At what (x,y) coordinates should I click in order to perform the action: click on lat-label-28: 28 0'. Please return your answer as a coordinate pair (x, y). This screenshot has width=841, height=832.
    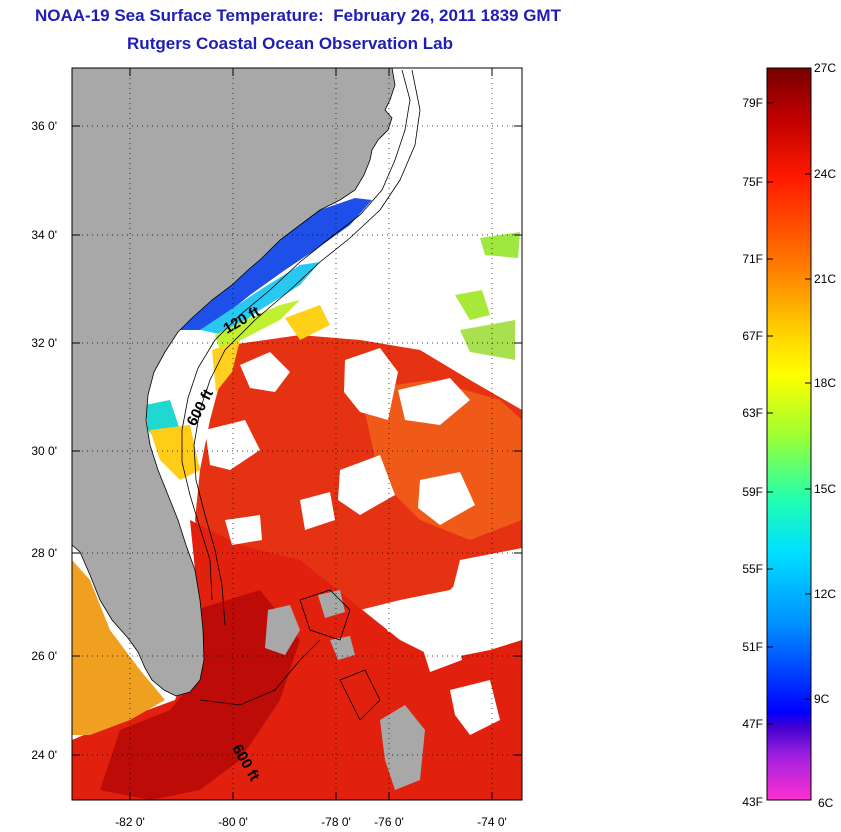
    Looking at the image, I should click on (44, 553).